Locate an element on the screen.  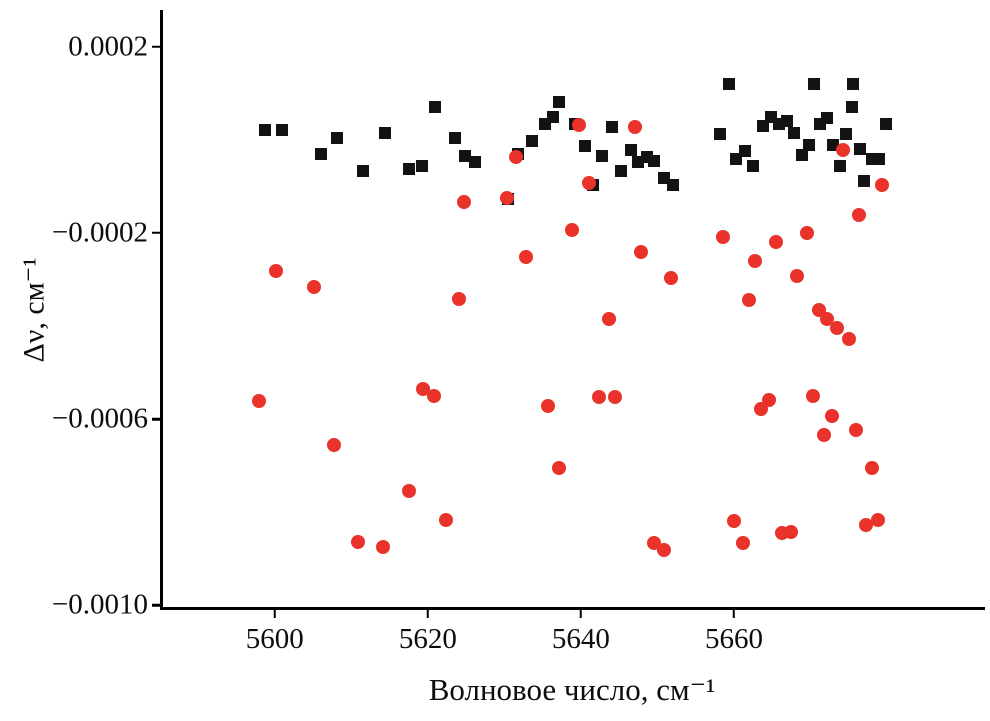
y-tick-label: 0.0002 is located at coordinates (108, 46).